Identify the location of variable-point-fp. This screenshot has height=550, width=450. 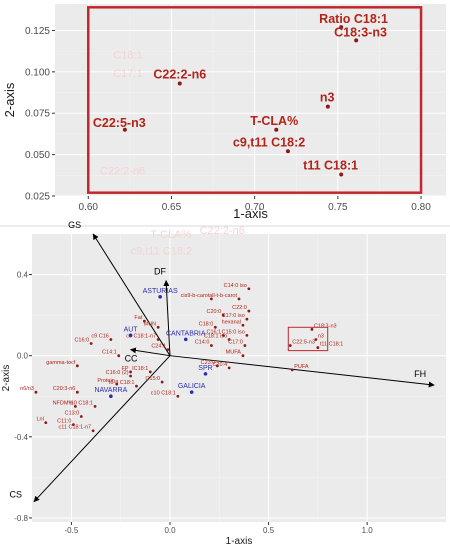
(130, 372).